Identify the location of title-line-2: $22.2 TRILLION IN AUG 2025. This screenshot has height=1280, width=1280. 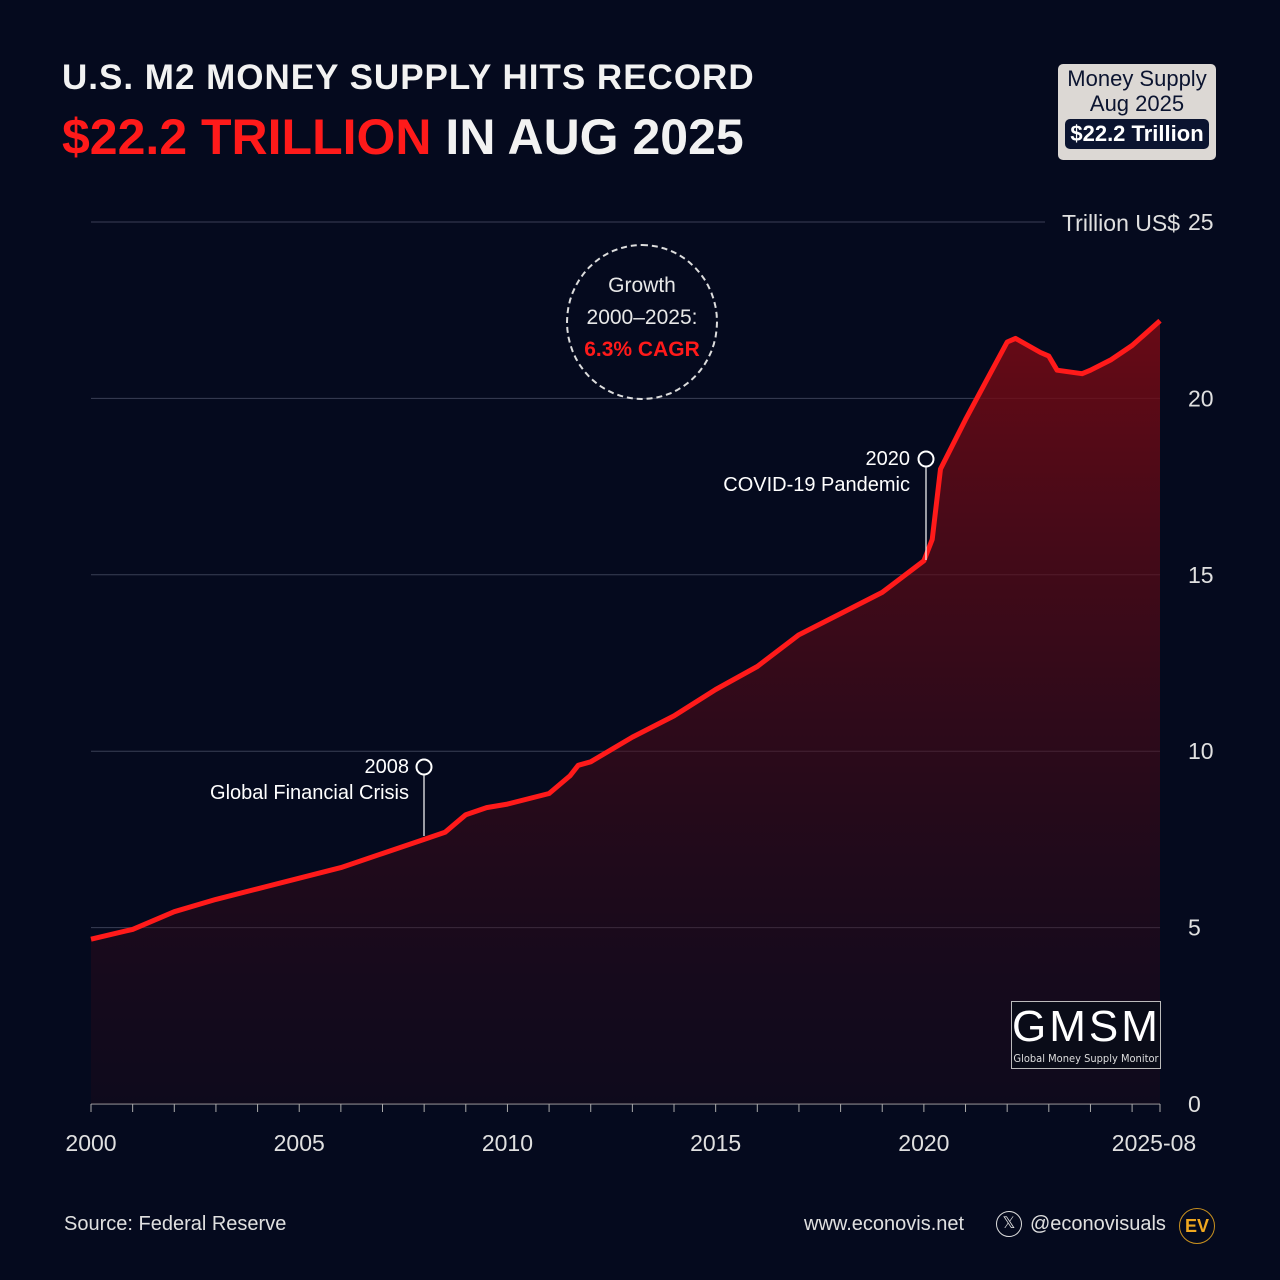
(403, 137).